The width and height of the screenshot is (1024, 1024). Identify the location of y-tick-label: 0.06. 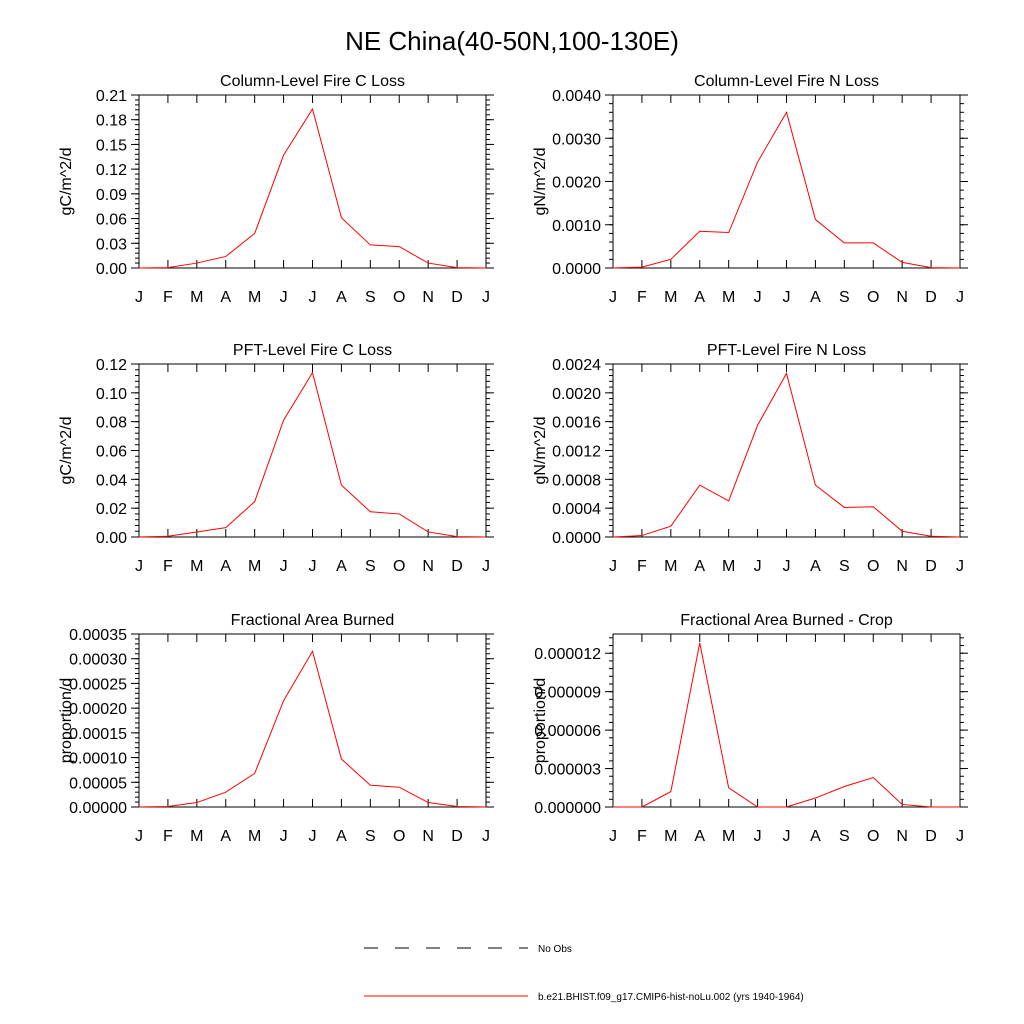
(111, 452).